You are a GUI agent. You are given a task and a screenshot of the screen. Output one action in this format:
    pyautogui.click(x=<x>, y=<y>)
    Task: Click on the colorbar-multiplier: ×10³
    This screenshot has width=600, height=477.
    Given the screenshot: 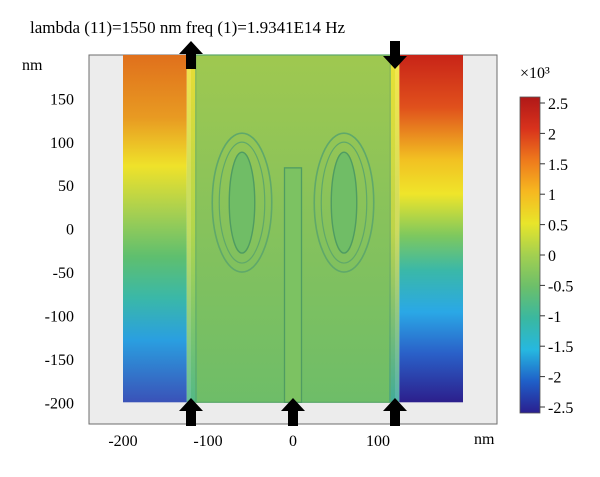 What is the action you would take?
    pyautogui.click(x=535, y=73)
    